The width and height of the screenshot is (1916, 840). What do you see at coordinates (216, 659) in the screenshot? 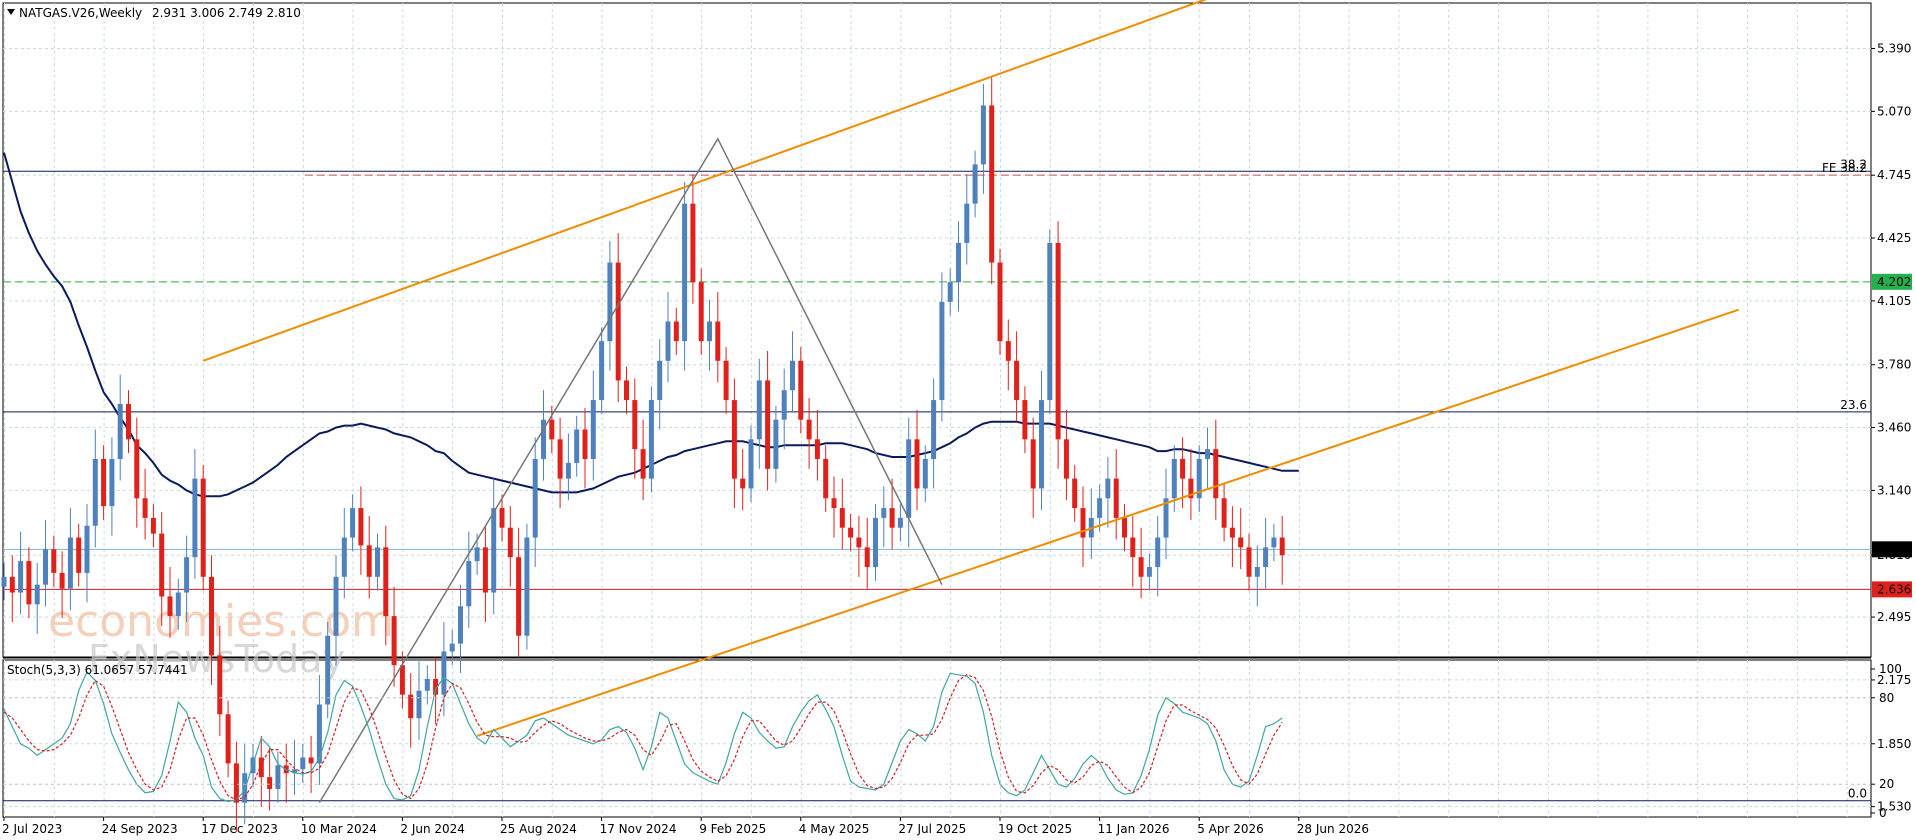
I see `watermark-sub: FxNewsToday` at bounding box center [216, 659].